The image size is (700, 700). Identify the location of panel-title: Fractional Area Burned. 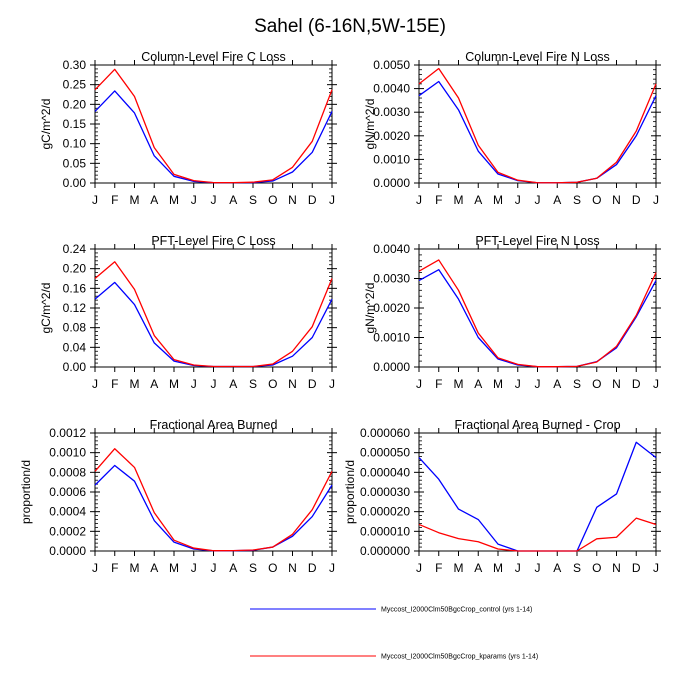
(214, 425).